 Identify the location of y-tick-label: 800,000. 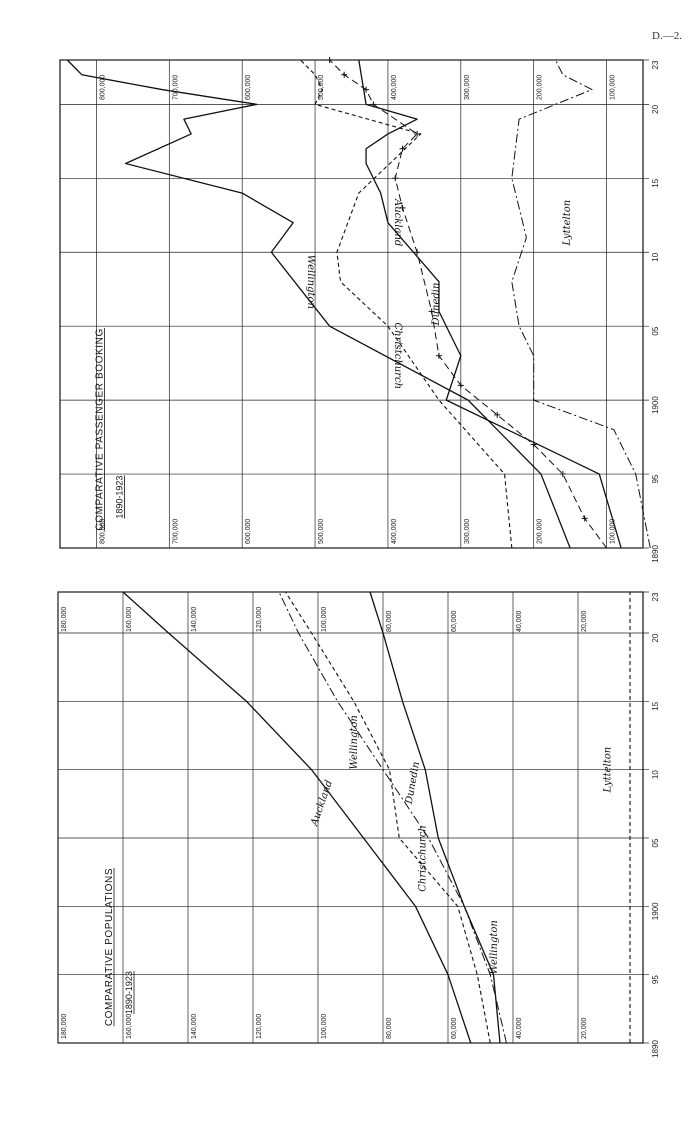
(102, 531).